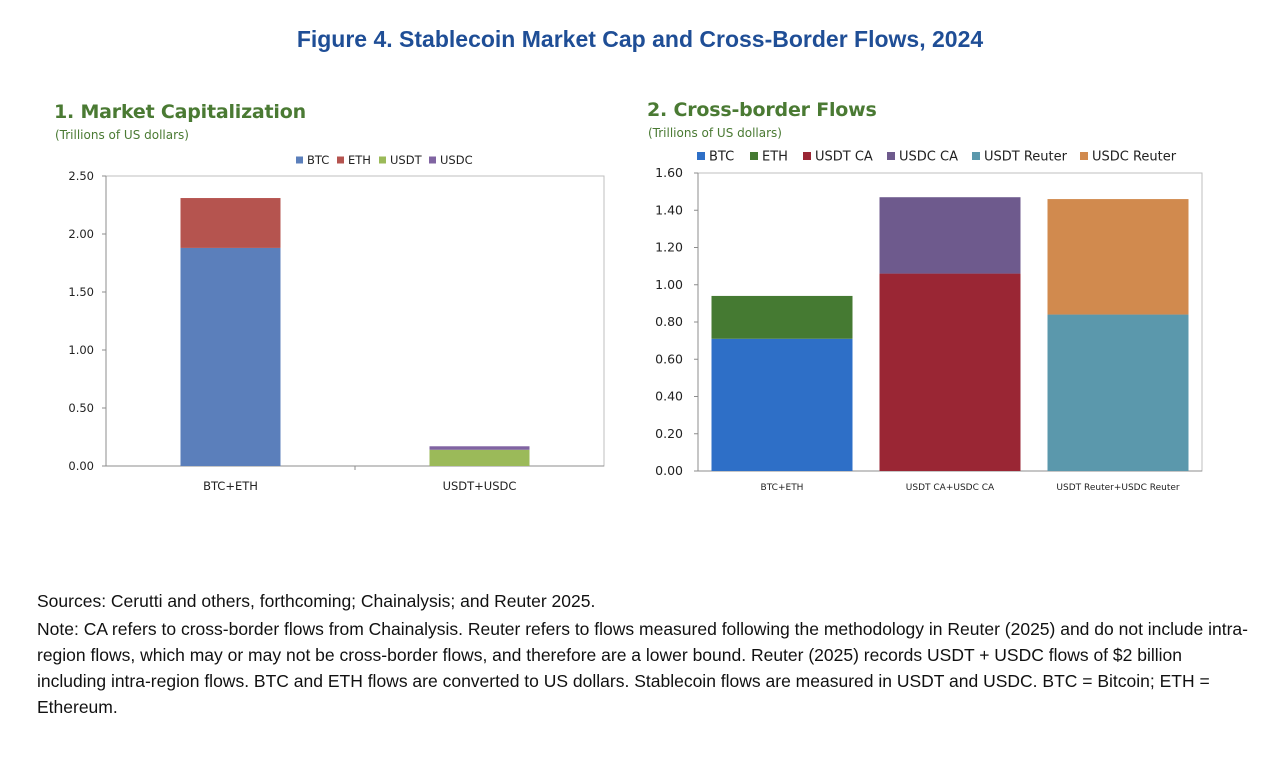 This screenshot has width=1280, height=767. What do you see at coordinates (479, 448) in the screenshot?
I see `bar-usdc-usdt-usdc` at bounding box center [479, 448].